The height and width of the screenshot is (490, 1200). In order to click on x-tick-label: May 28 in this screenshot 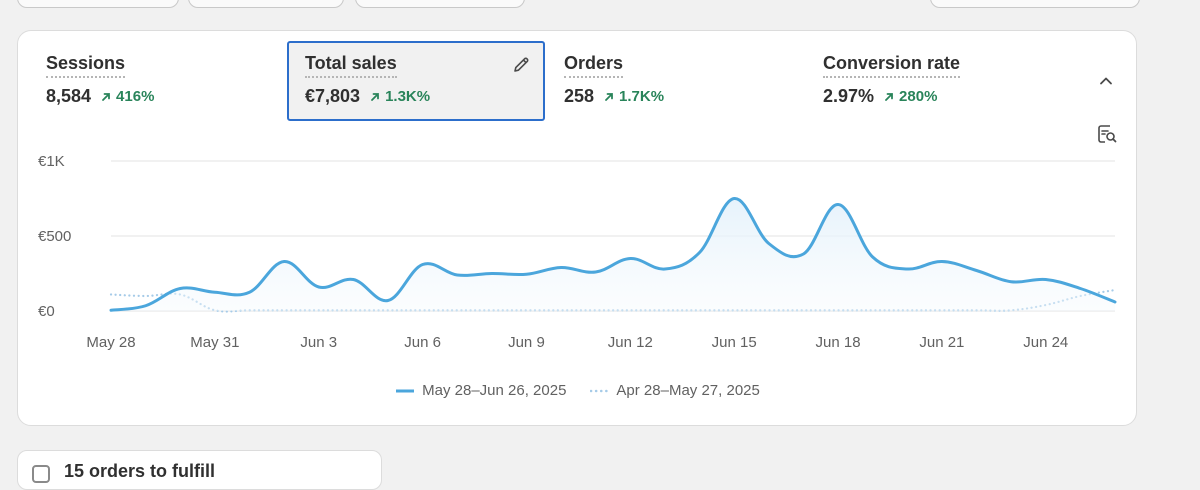, I will do `click(110, 342)`.